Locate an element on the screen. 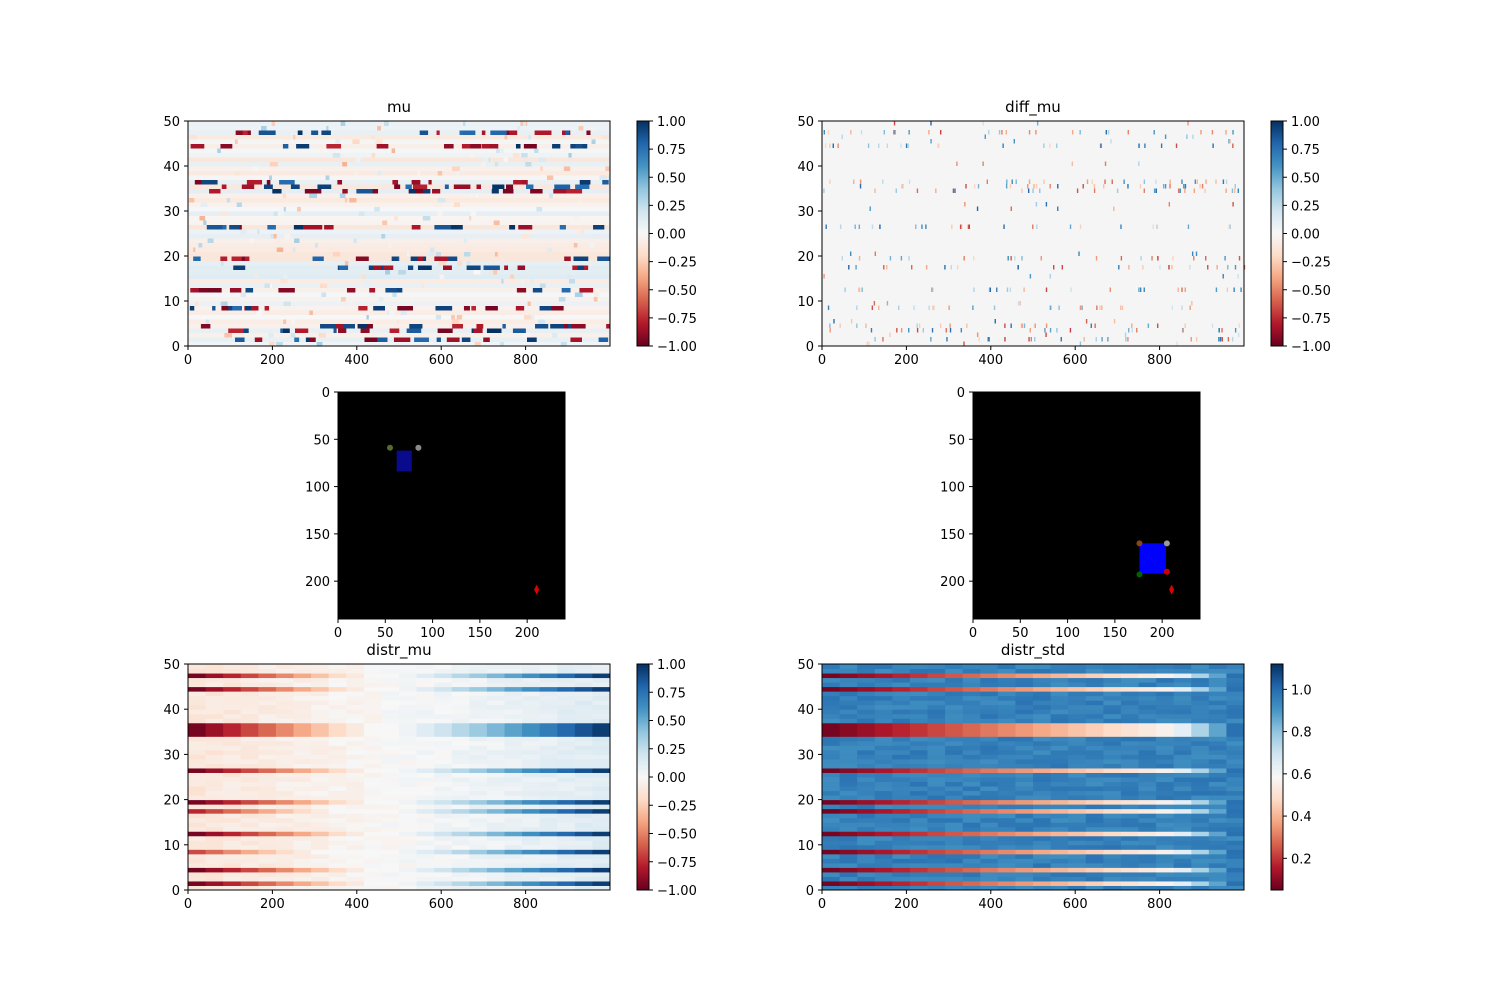 Image resolution: width=1500 pixels, height=1000 pixels. y-tick-label: 50 is located at coordinates (171, 665).